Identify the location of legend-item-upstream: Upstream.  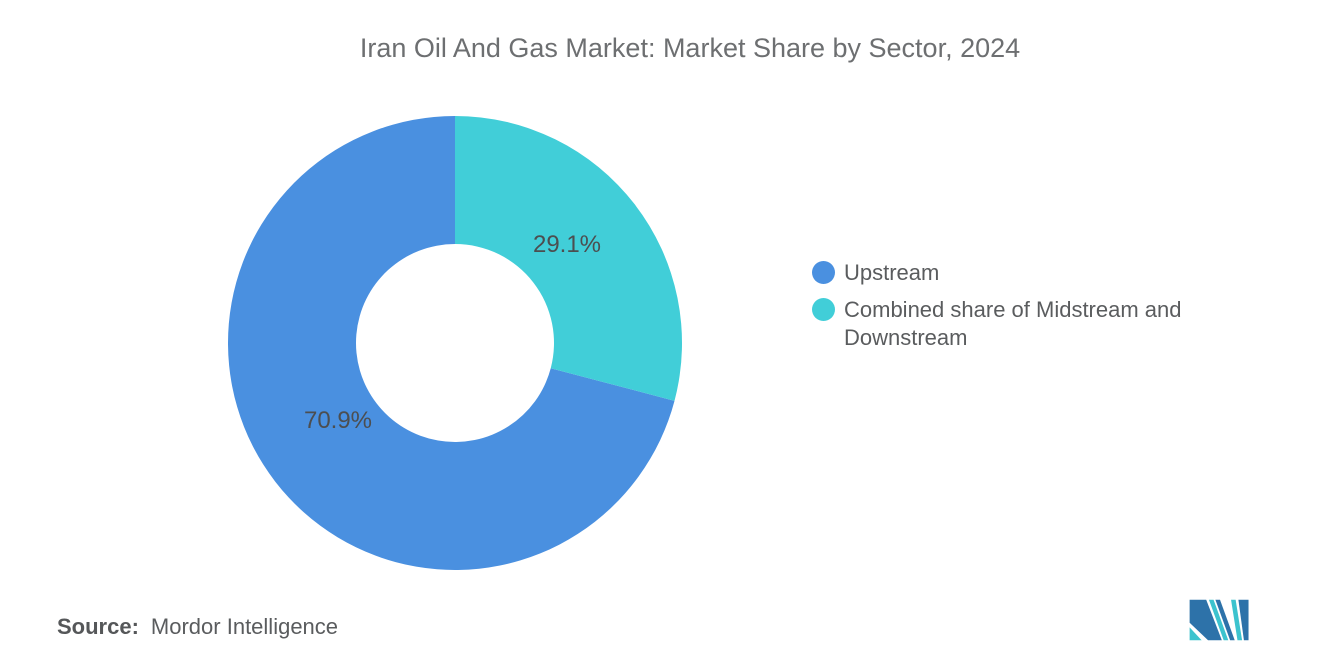
(1004, 273).